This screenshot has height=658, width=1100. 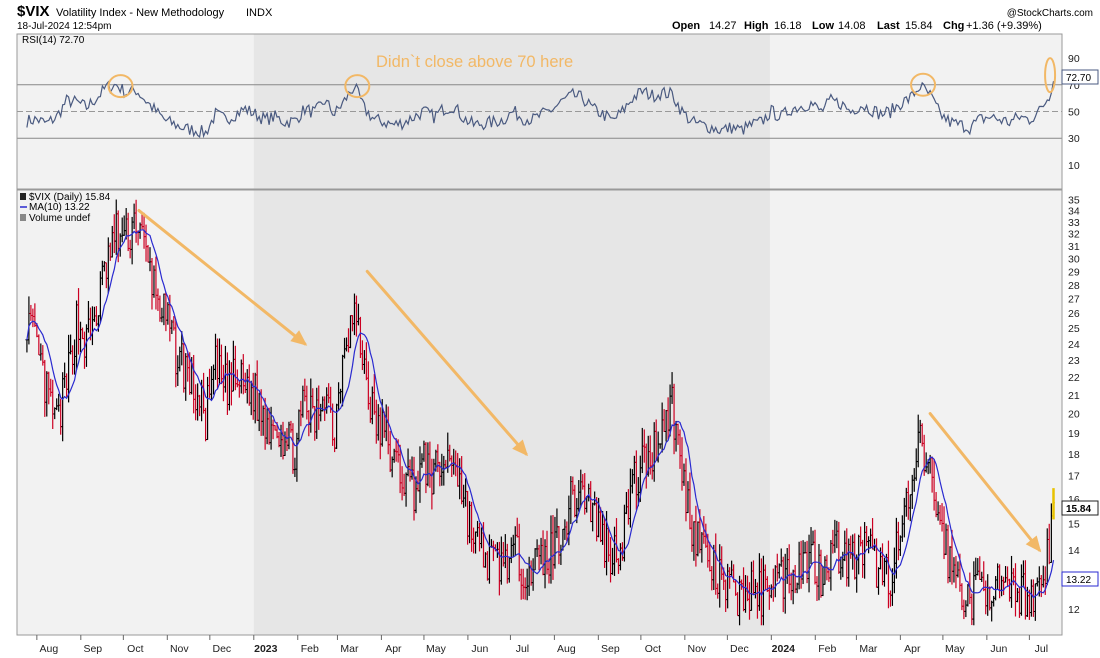 I want to click on x-tick-label: Mar, so click(x=868, y=649).